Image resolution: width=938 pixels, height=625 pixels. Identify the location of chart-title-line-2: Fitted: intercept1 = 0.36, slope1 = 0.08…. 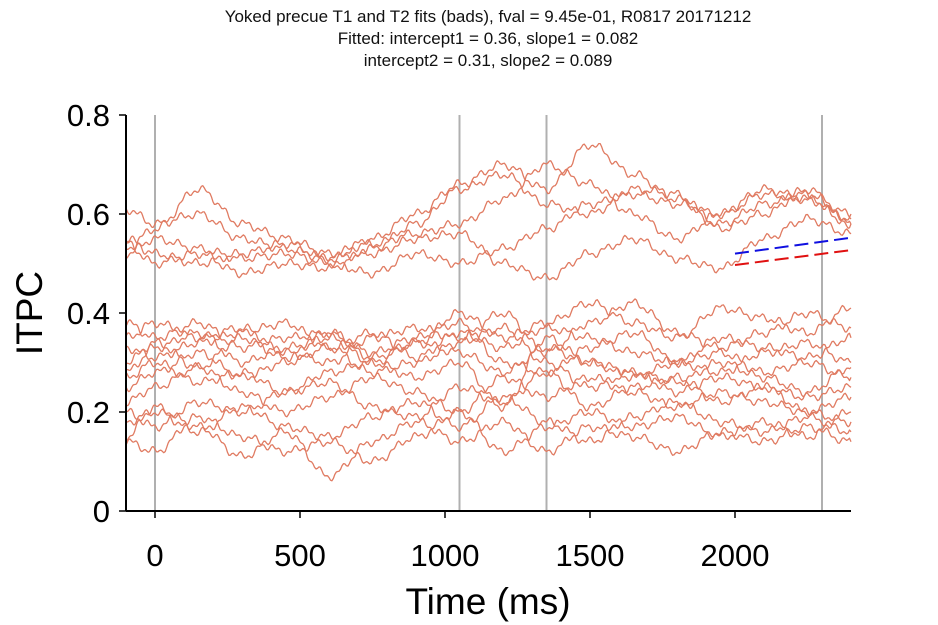
(488, 38).